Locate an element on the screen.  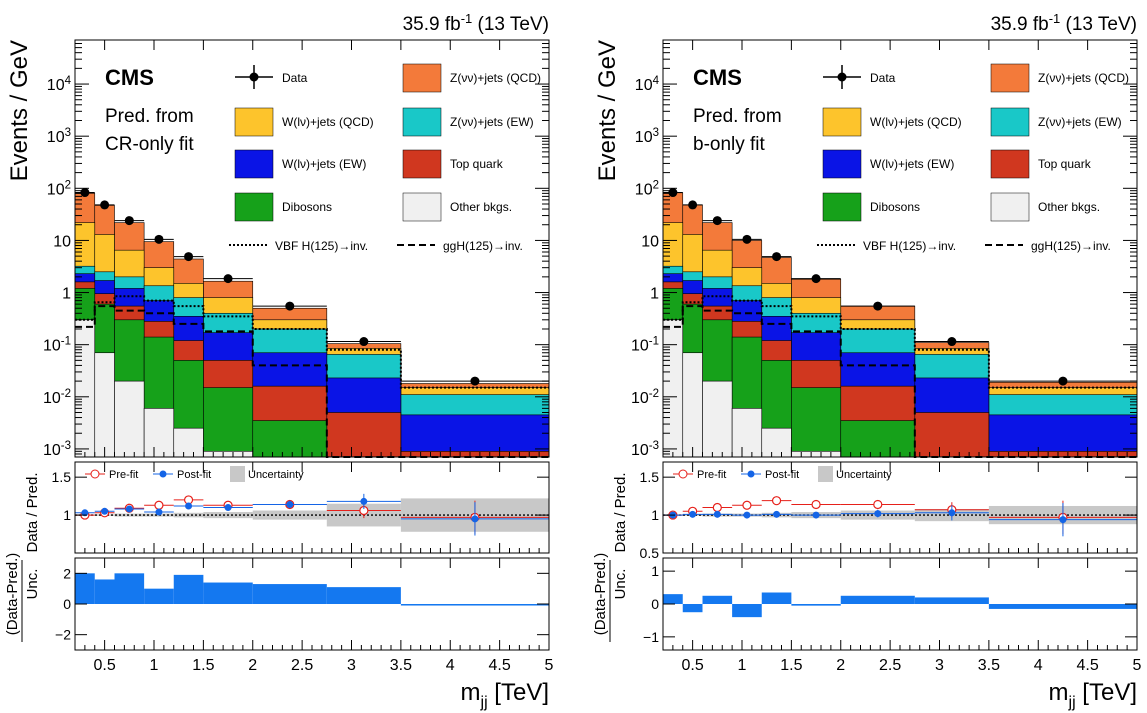
y-tick-label: 10⁴ is located at coordinates (647, 84).